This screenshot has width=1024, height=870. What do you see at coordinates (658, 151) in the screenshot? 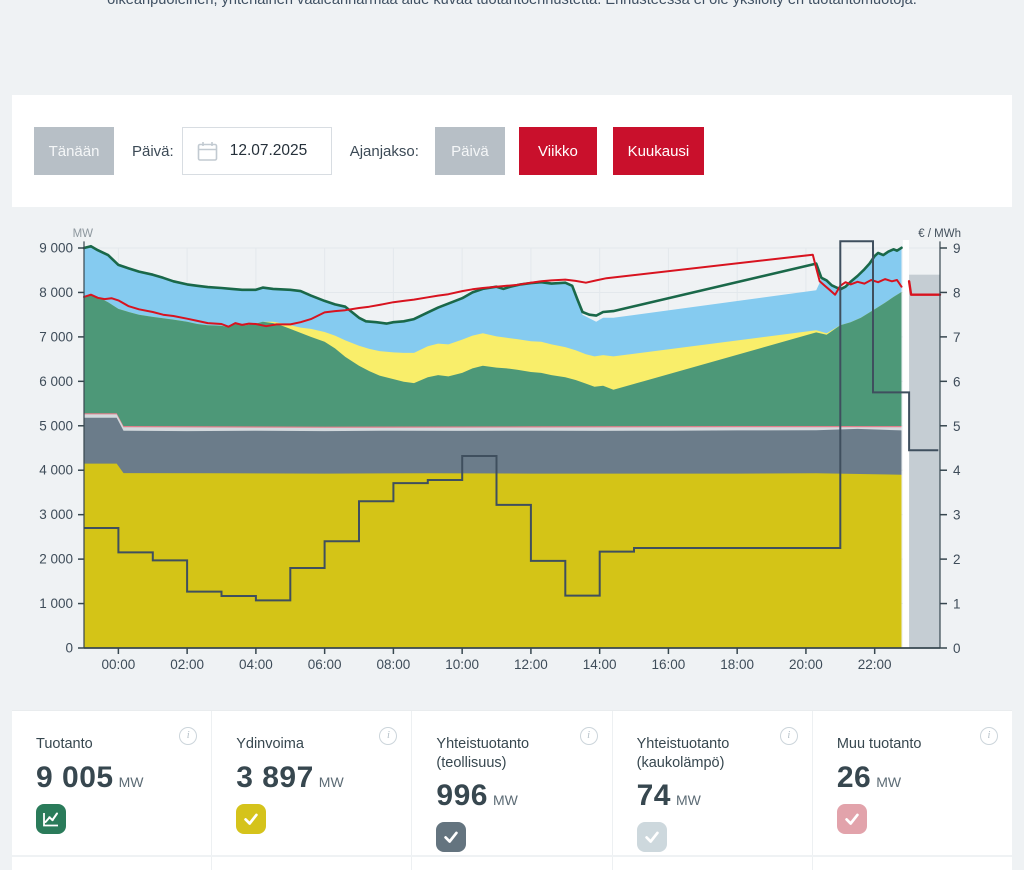
I see `period-month-button: Kuukausi` at bounding box center [658, 151].